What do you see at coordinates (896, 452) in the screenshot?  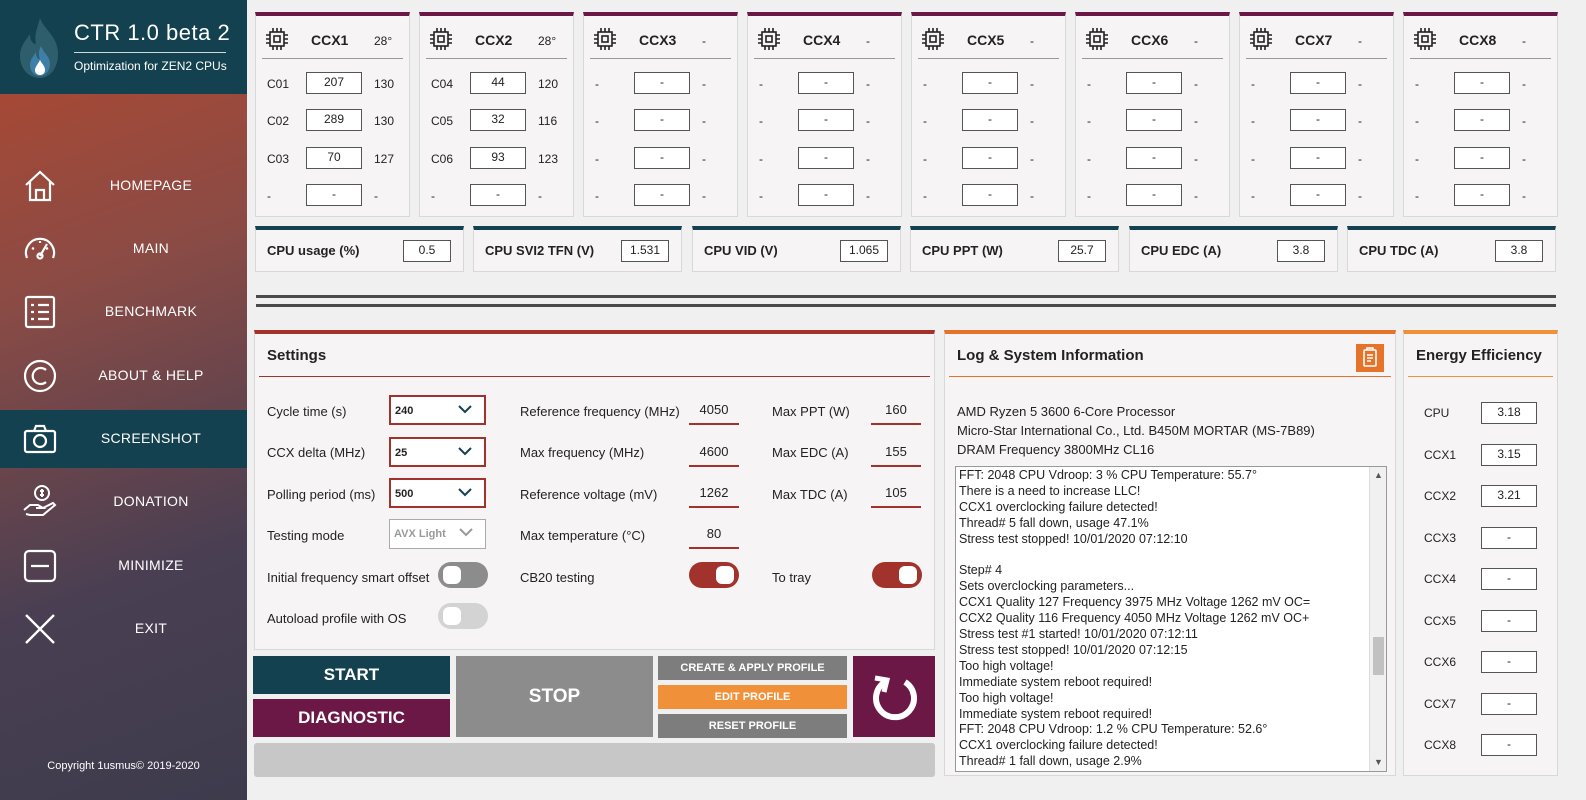 I see `max-edc-input: 155` at bounding box center [896, 452].